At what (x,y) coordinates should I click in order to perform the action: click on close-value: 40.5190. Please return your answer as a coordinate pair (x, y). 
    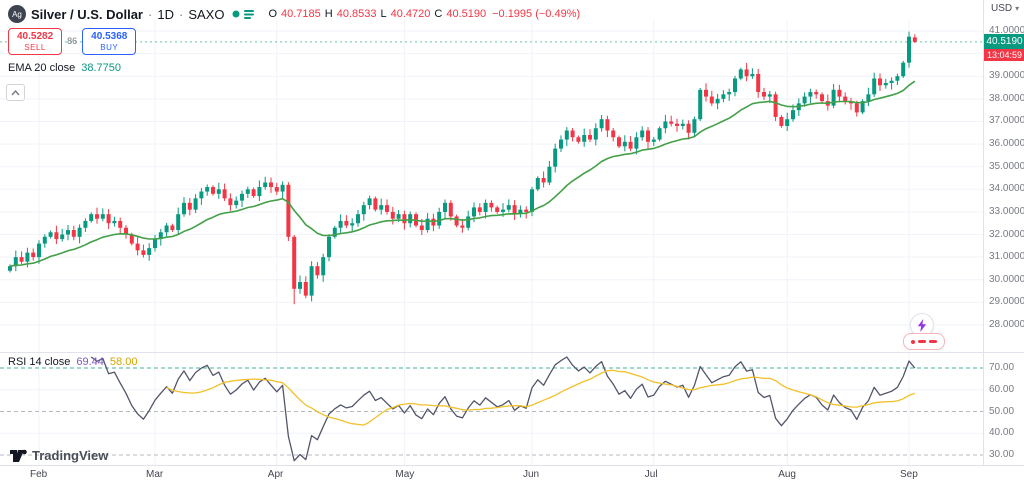
    Looking at the image, I should click on (466, 14).